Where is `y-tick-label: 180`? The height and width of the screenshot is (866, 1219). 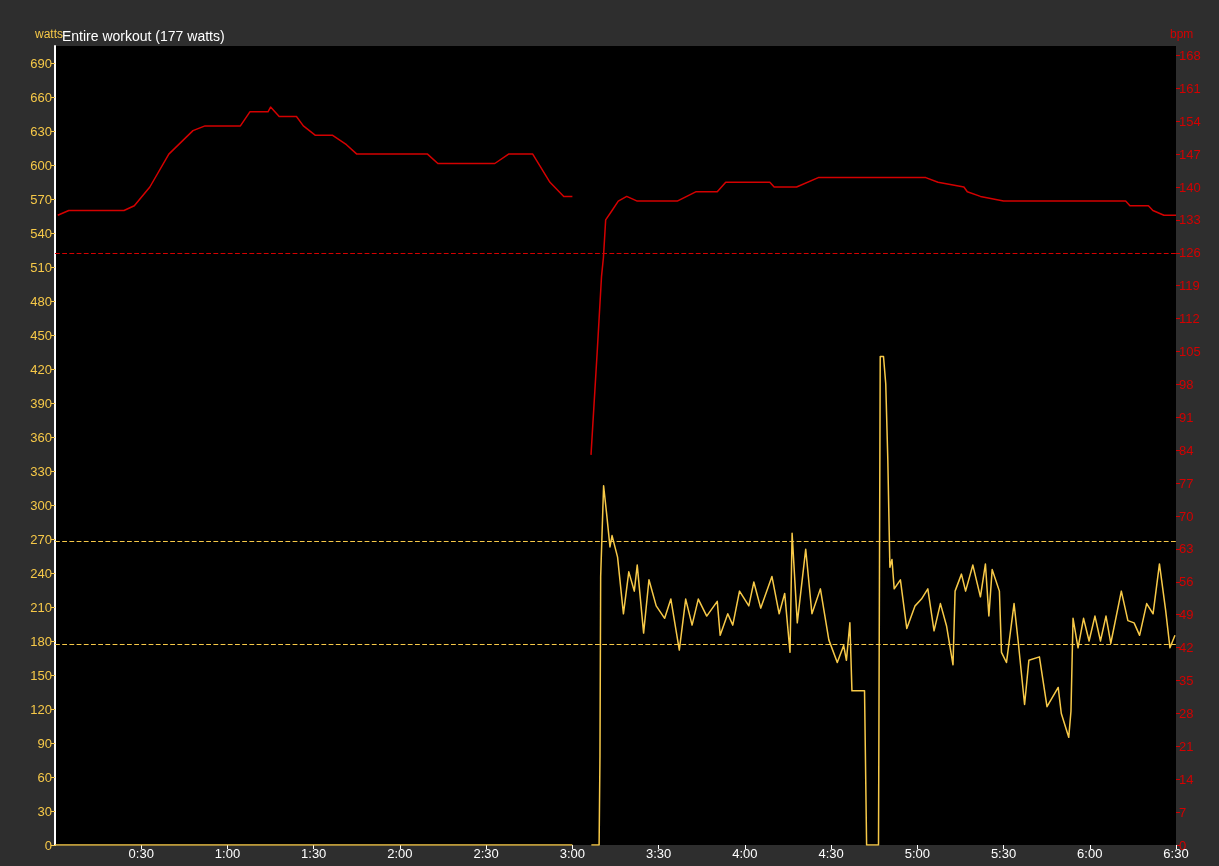 y-tick-label: 180 is located at coordinates (41, 641).